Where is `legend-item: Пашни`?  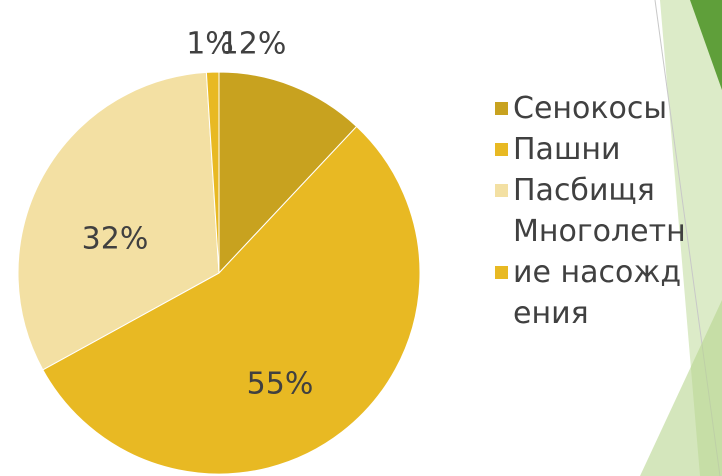
legend-item: Пашни is located at coordinates (594, 149).